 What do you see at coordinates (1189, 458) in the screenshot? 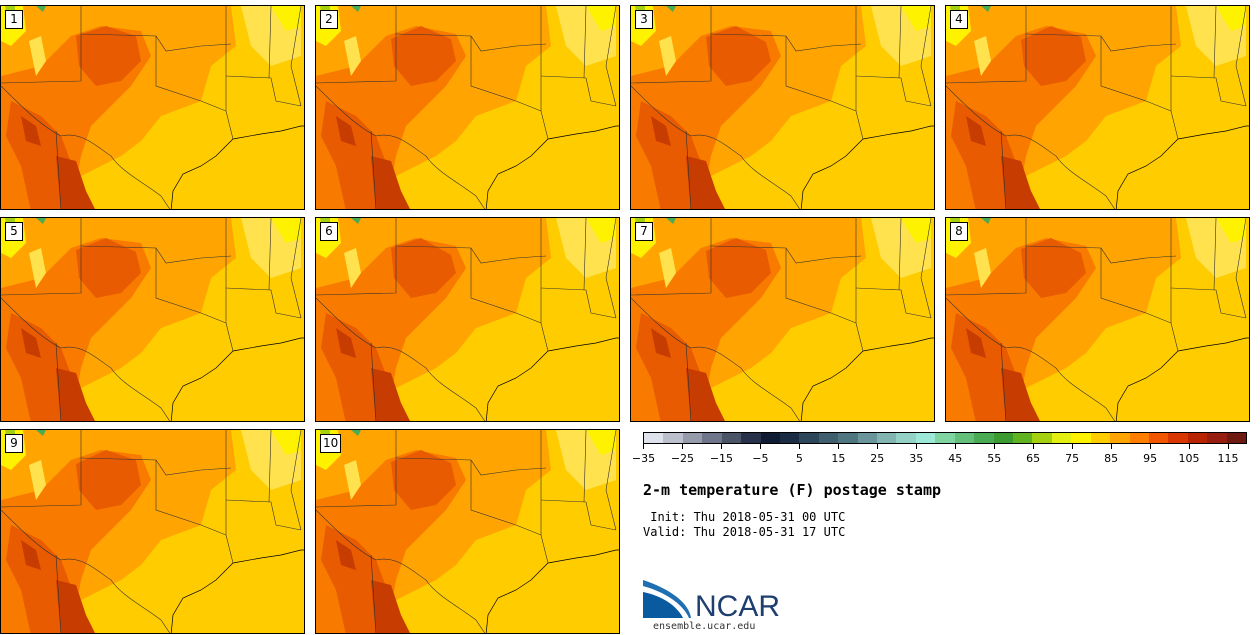
I see `colorbar-tick-label: 105` at bounding box center [1189, 458].